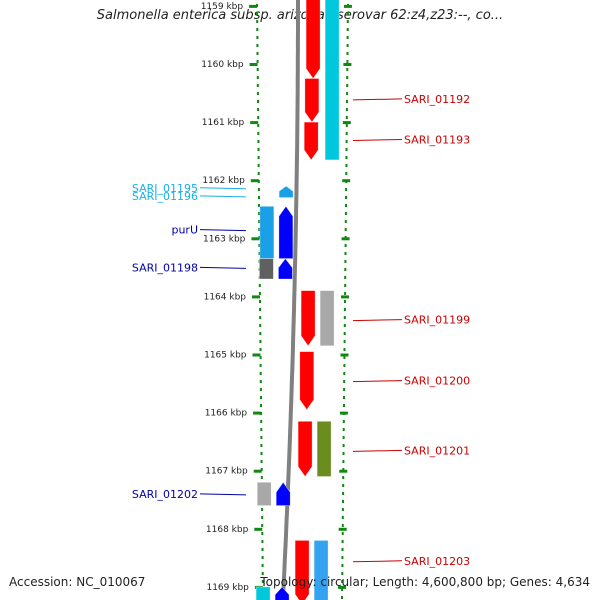  I want to click on feature-label: SARI_01192, so click(437, 99).